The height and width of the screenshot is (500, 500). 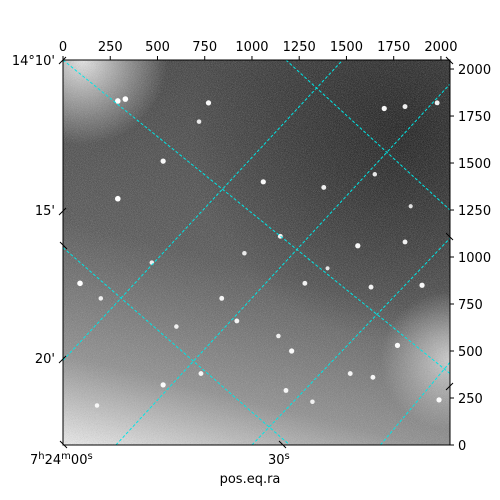 I want to click on y-tick-label: 750, so click(x=470, y=305).